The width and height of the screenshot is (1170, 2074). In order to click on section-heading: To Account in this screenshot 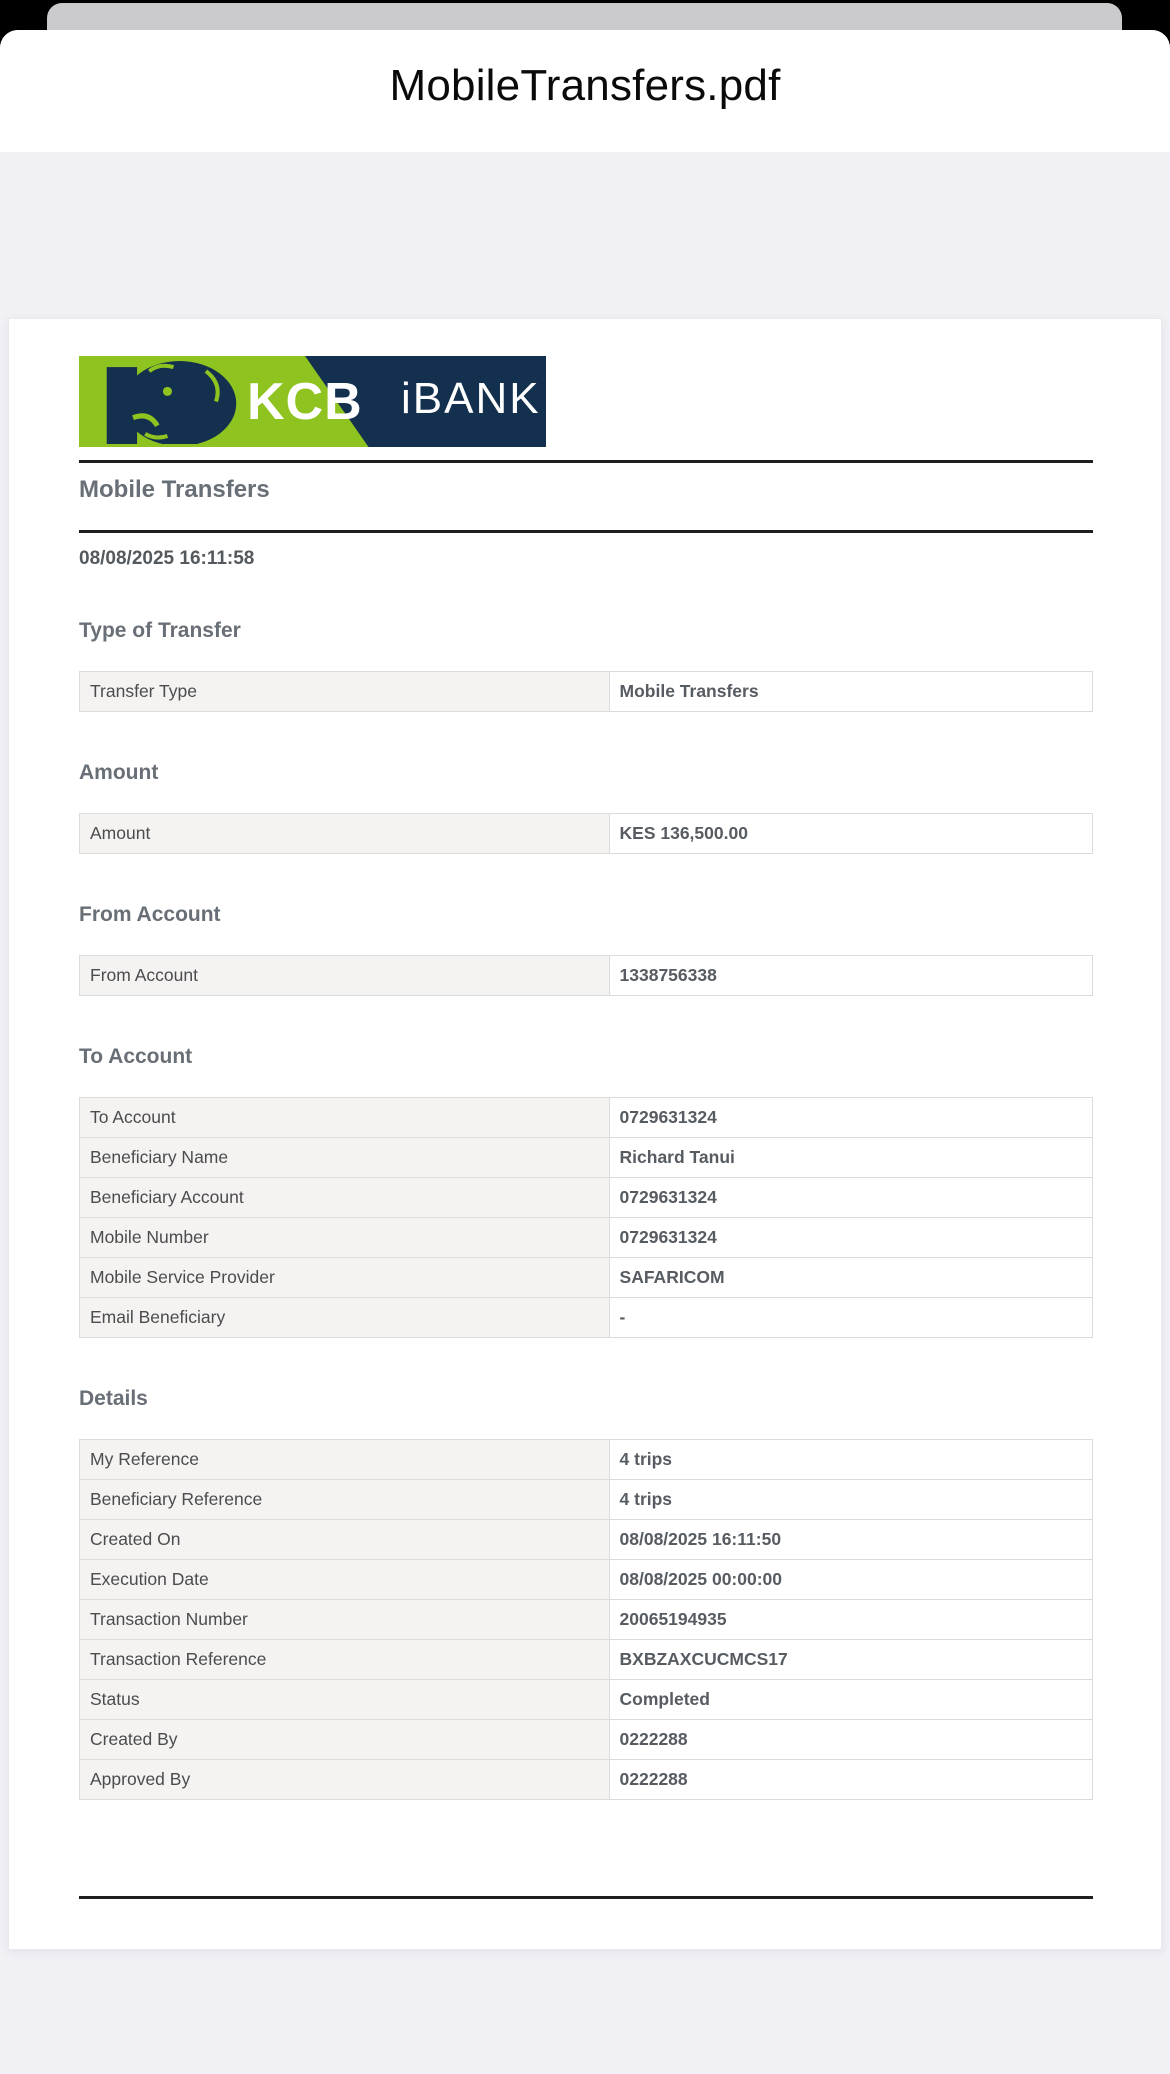, I will do `click(136, 1056)`.